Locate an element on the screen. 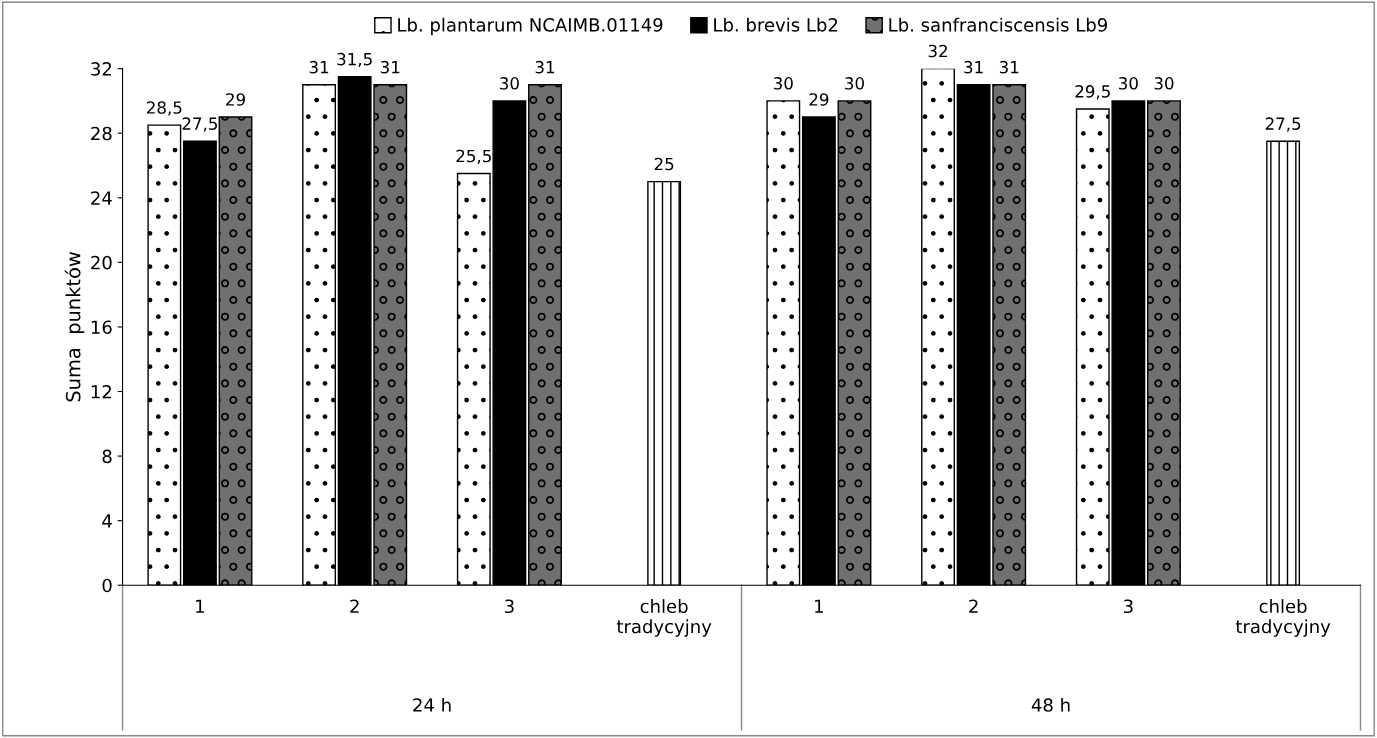 The height and width of the screenshot is (738, 1377). y-tick-label: 0 is located at coordinates (107, 585).